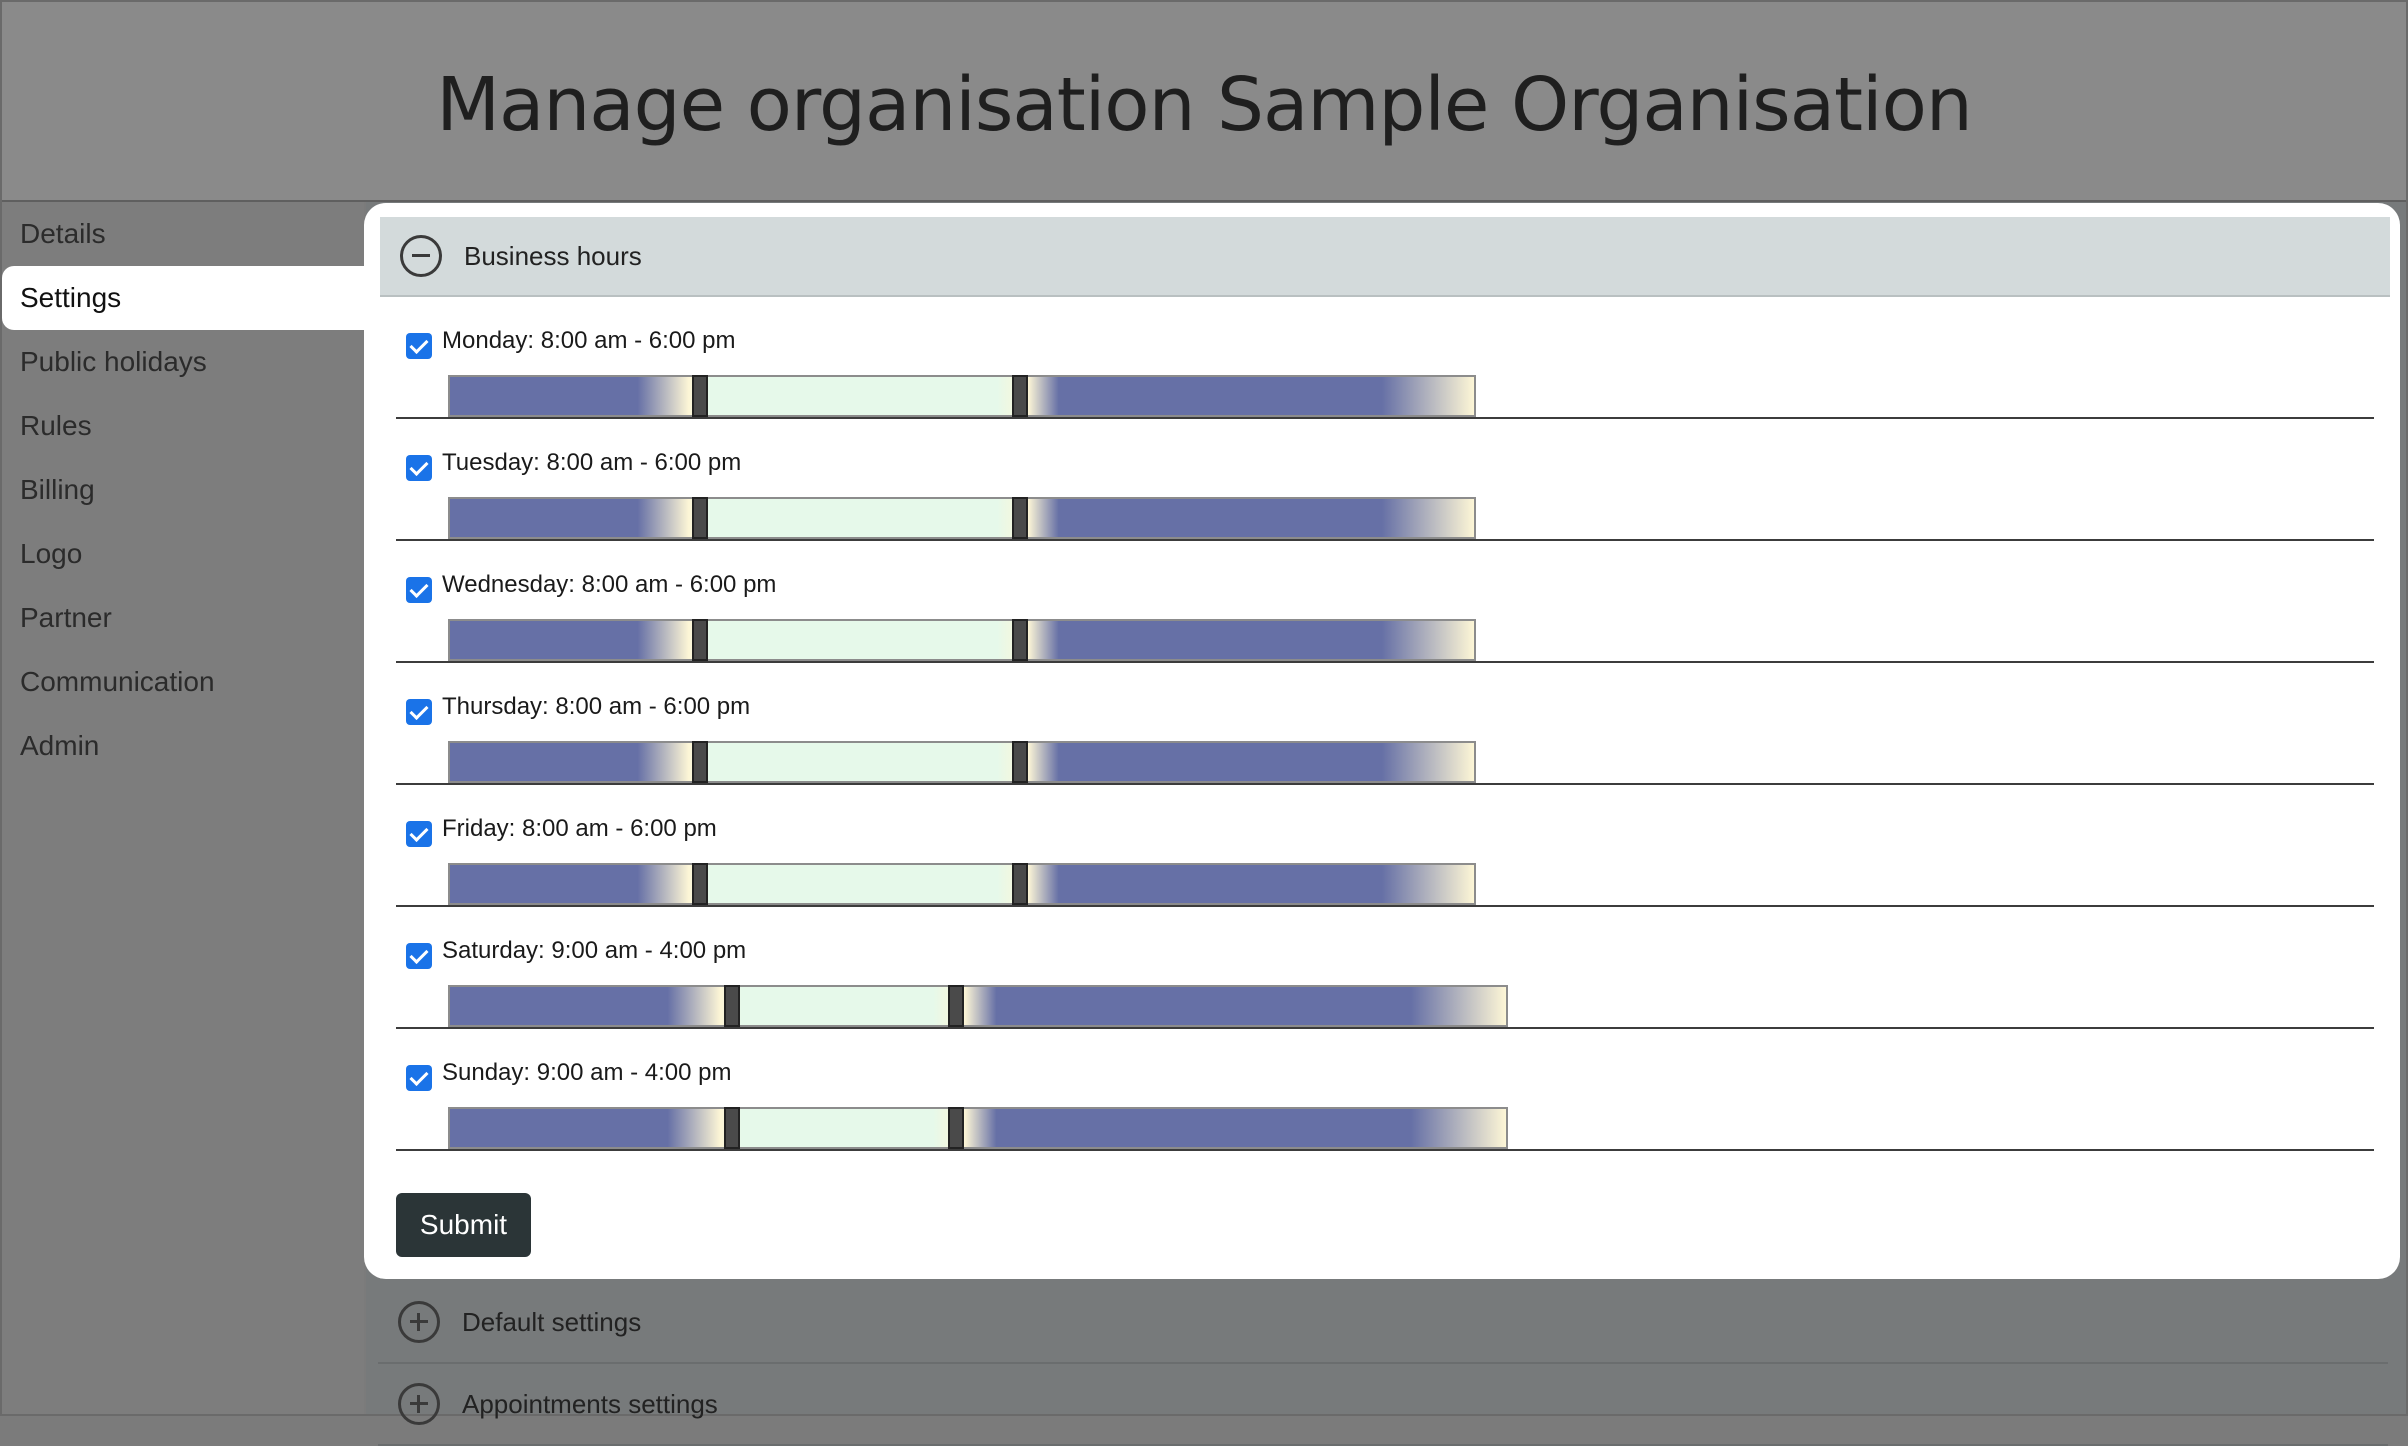  Describe the element at coordinates (421, 256) in the screenshot. I see `collapse-minus-icon` at that location.